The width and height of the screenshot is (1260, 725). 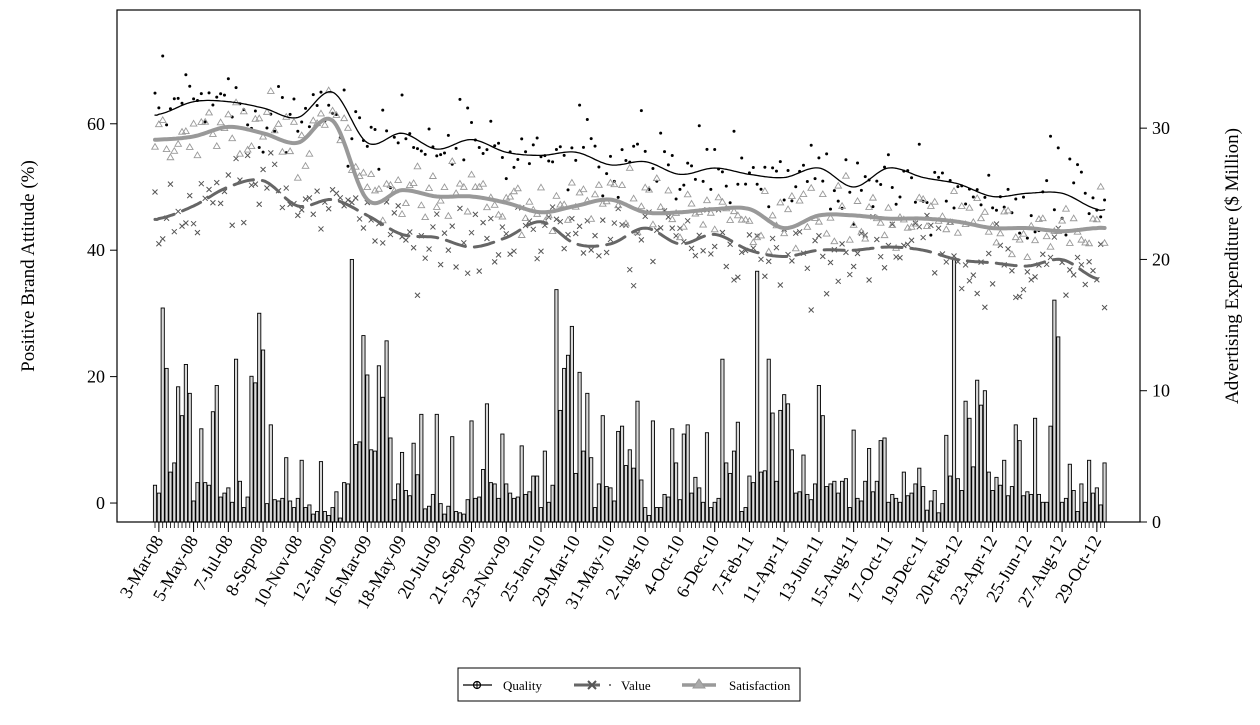 What do you see at coordinates (102, 313) in the screenshot?
I see `left-y-axis: 0 20 40 60` at bounding box center [102, 313].